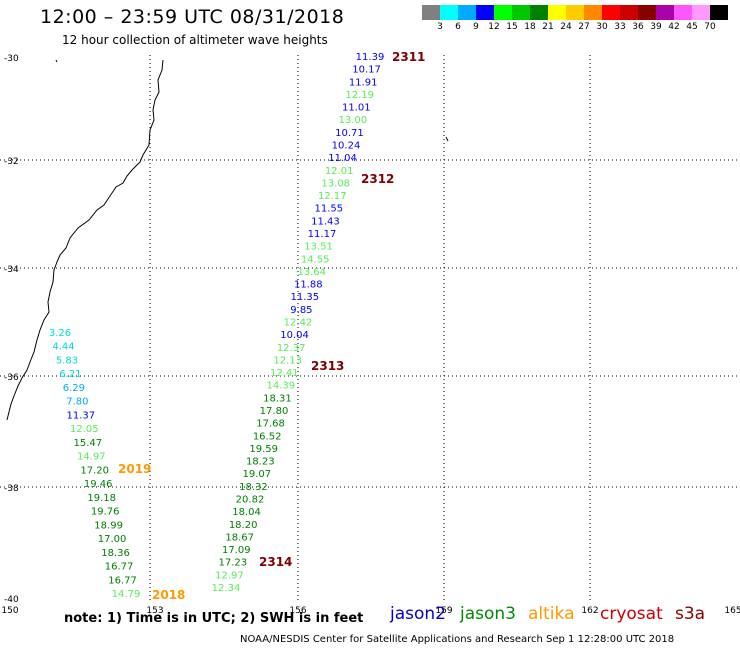  I want to click on scale-label: 3, so click(440, 27).